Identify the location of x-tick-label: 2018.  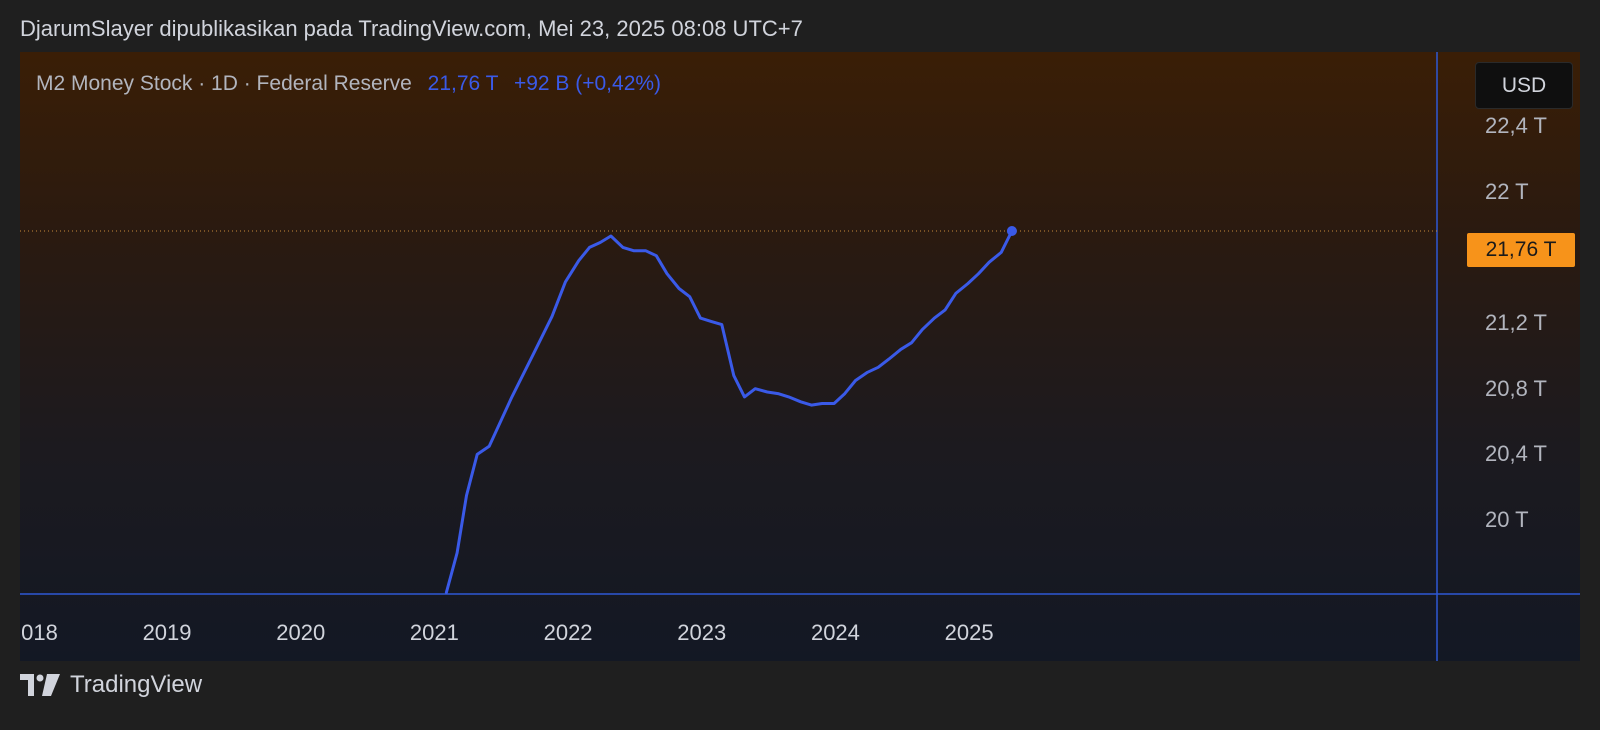
(39, 632).